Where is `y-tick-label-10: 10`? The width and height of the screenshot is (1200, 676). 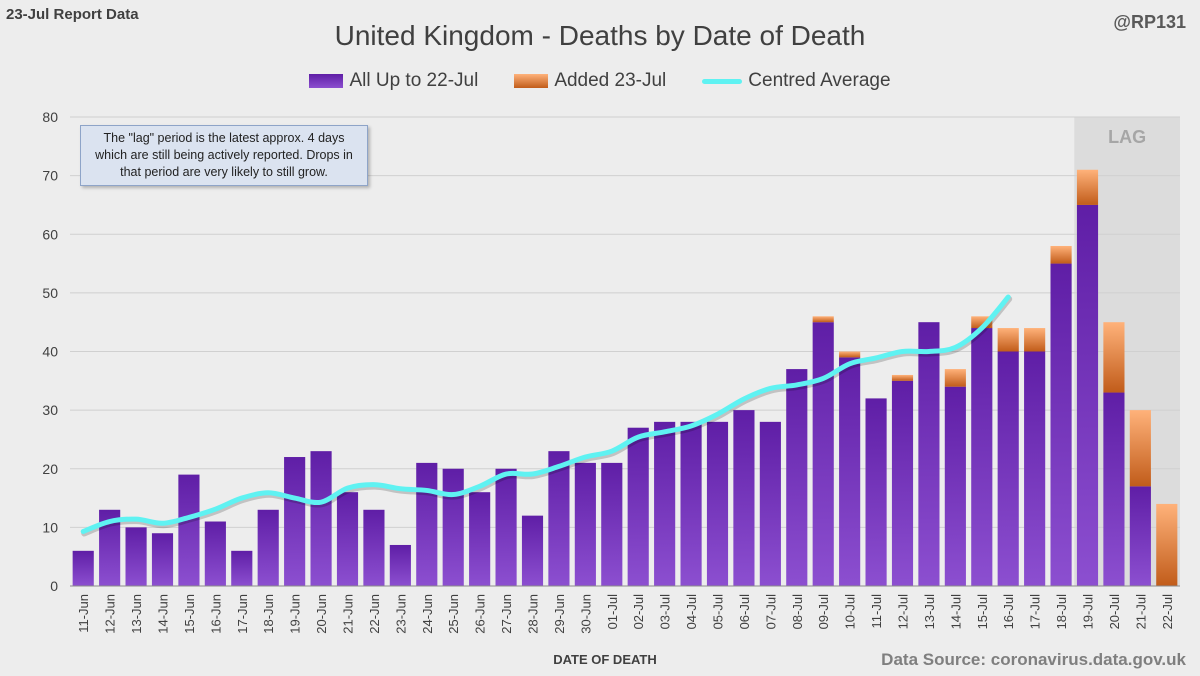
y-tick-label-10: 10 is located at coordinates (50, 527).